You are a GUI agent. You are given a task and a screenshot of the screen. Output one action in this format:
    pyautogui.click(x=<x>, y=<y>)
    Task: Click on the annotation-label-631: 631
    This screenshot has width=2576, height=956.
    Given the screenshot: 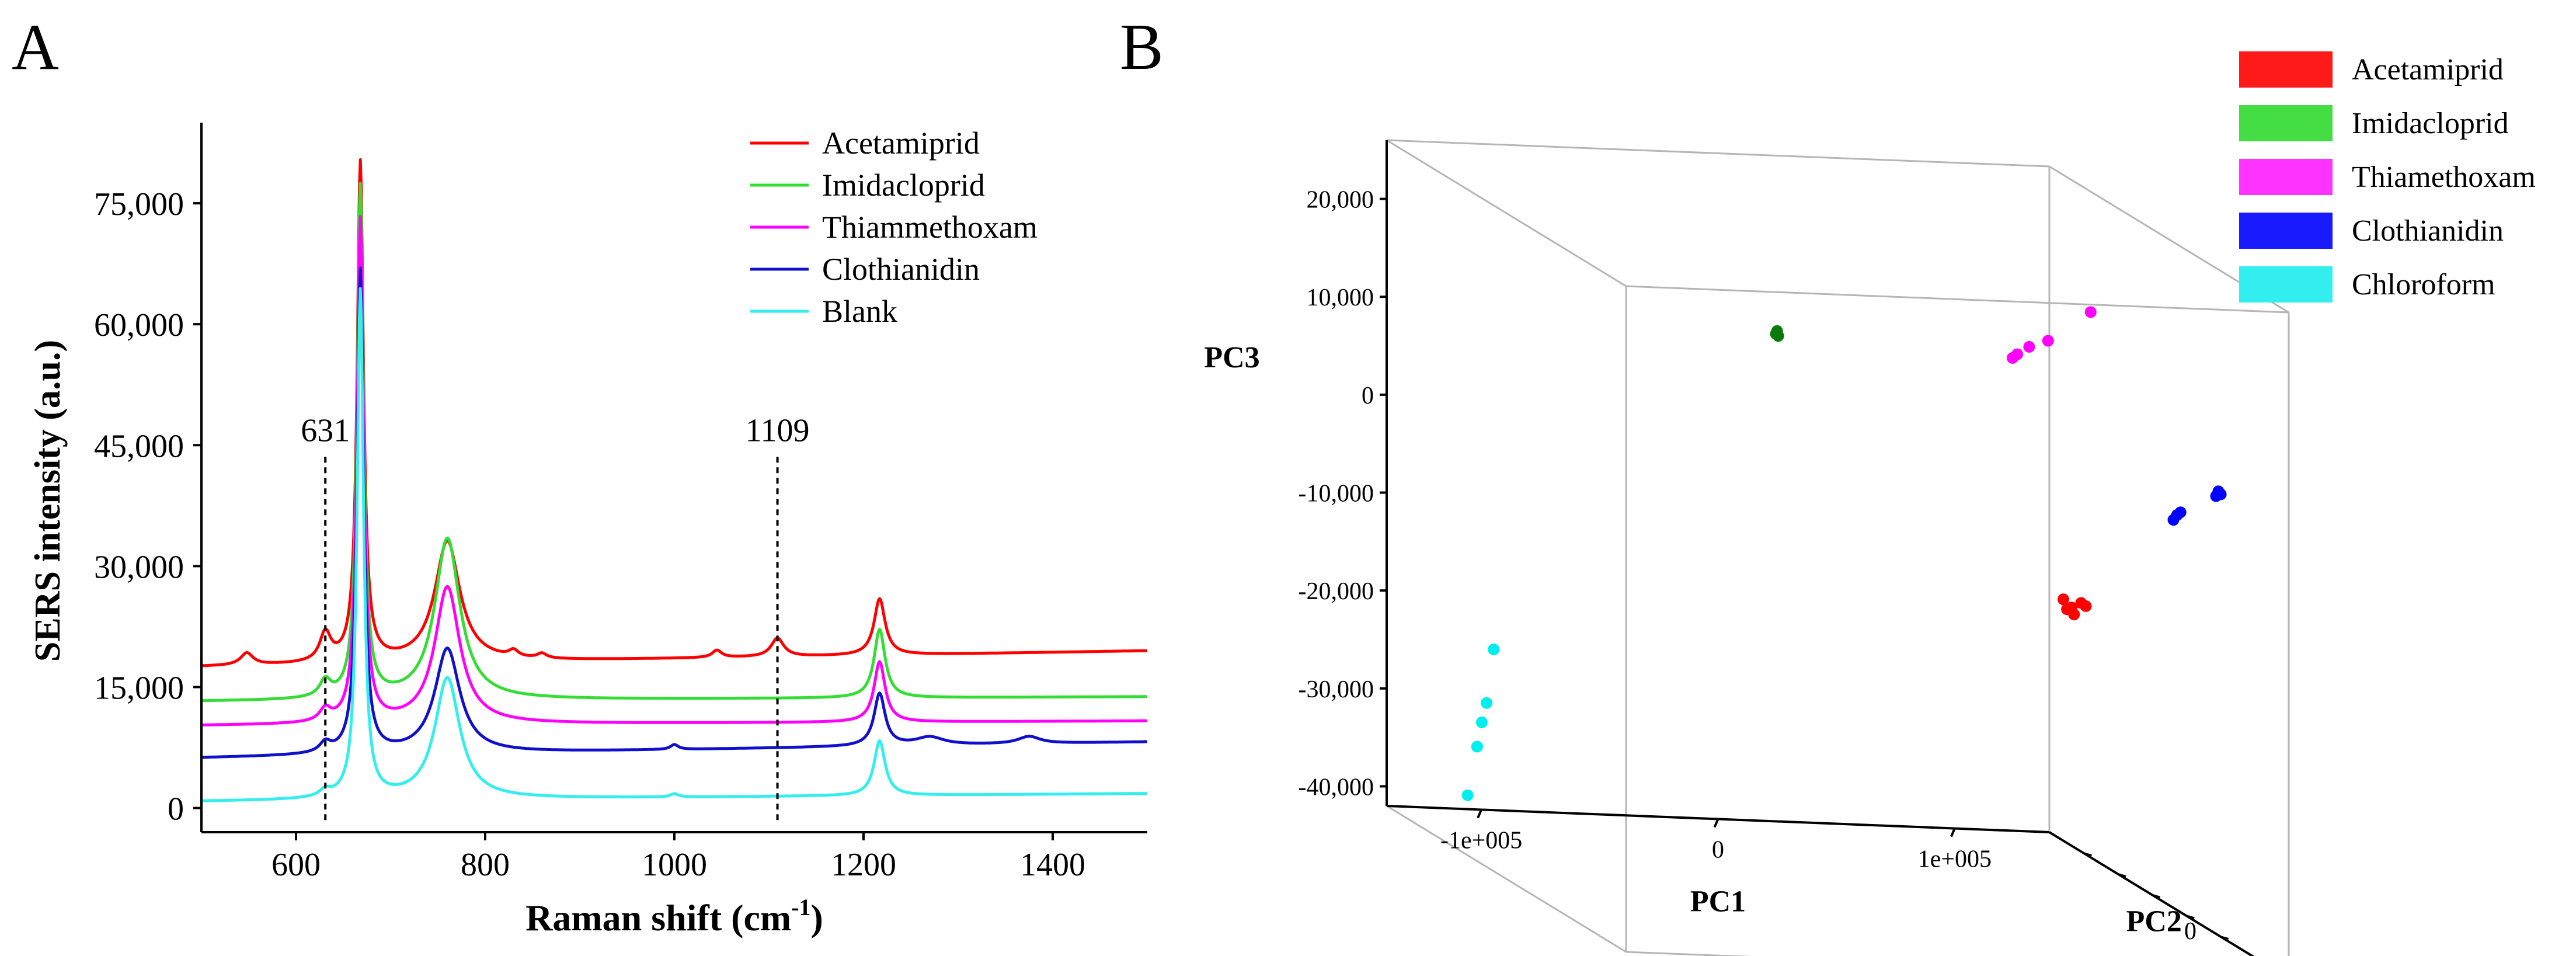 What is the action you would take?
    pyautogui.click(x=325, y=430)
    